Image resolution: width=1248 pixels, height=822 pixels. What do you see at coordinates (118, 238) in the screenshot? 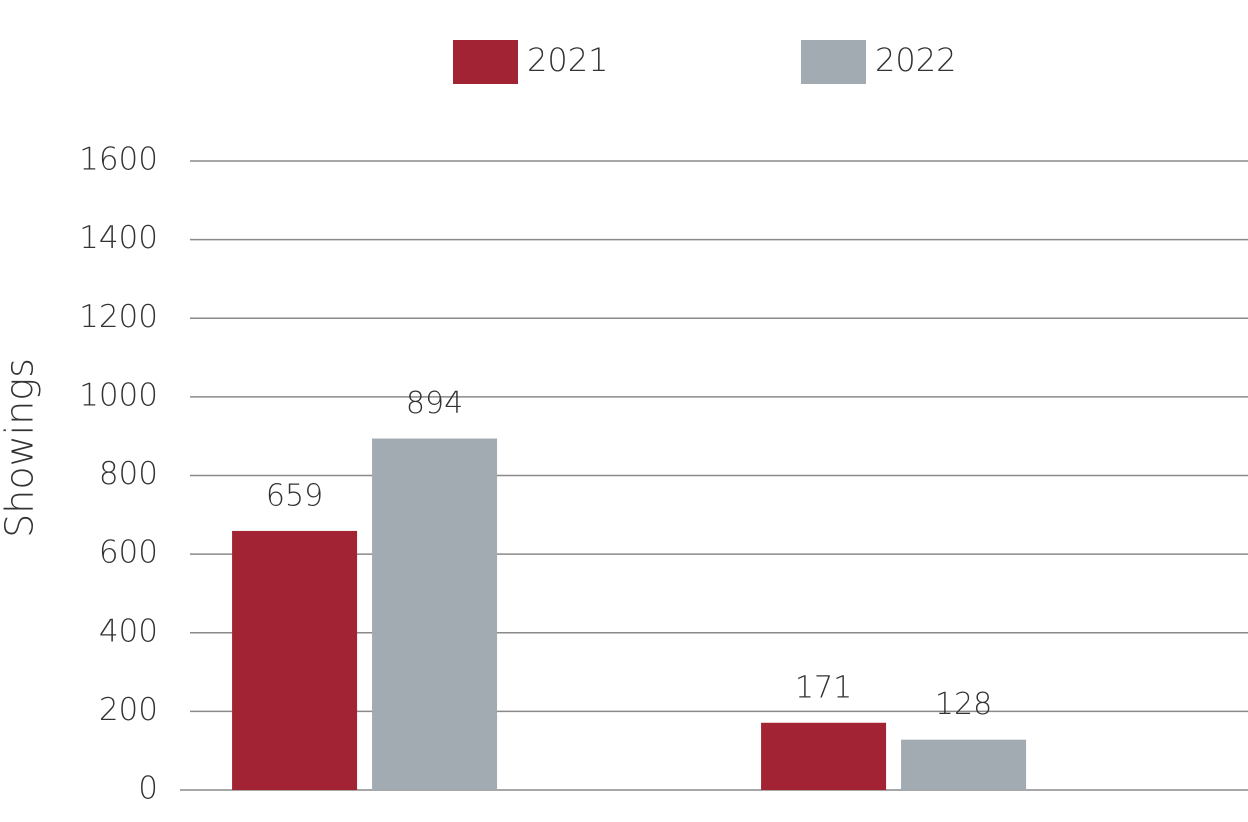
I see `y-tick-label: 1400` at bounding box center [118, 238].